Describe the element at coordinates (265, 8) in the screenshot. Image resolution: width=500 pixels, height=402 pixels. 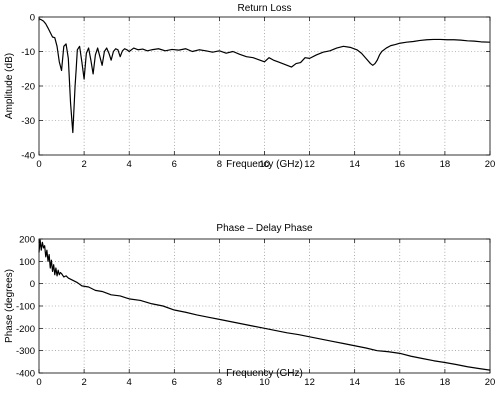
I see `return-loss-title: Return Loss` at that location.